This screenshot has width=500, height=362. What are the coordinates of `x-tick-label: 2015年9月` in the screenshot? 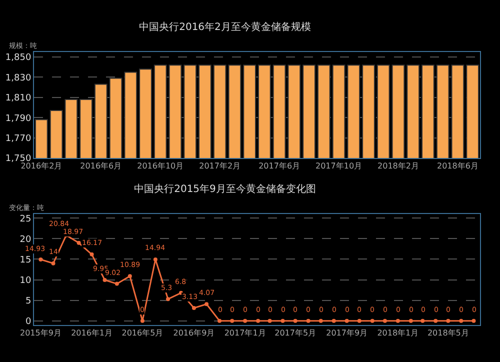 It's located at (41, 333).